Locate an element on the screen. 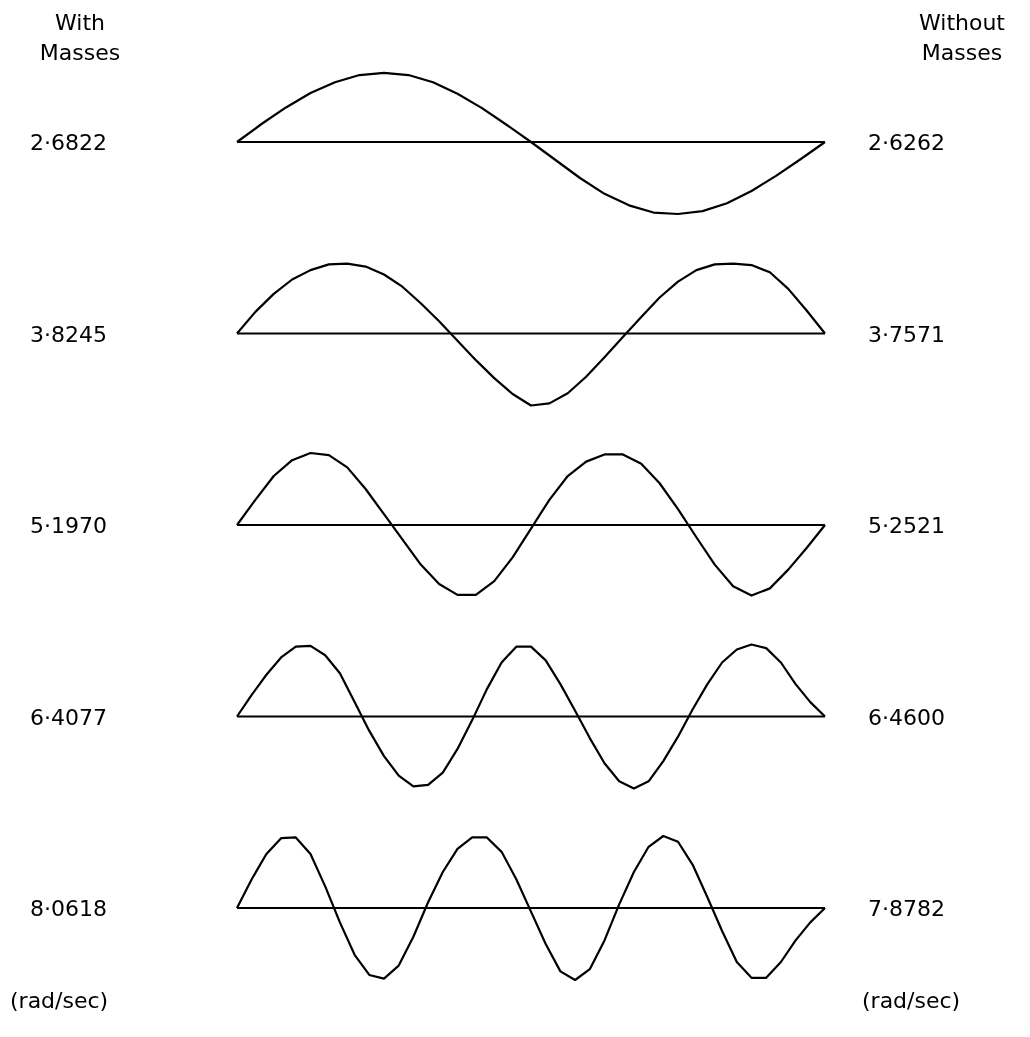  text: 3·8245 is located at coordinates (68, 334).